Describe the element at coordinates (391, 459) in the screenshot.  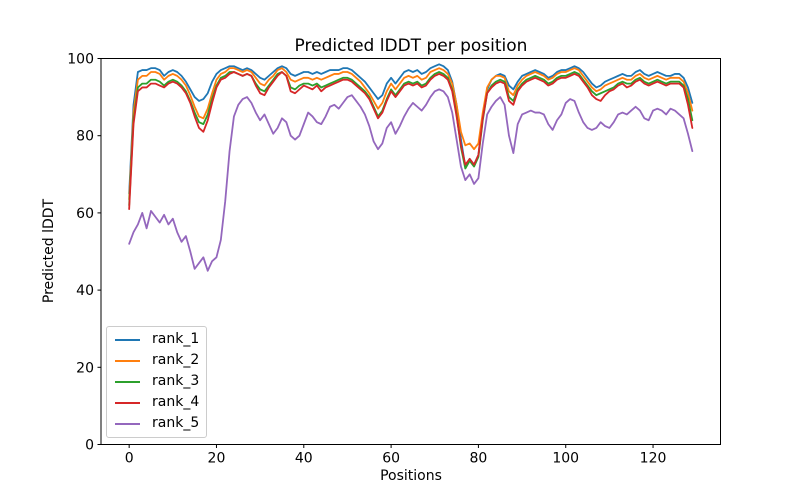
I see `x-tick-label: 60` at that location.